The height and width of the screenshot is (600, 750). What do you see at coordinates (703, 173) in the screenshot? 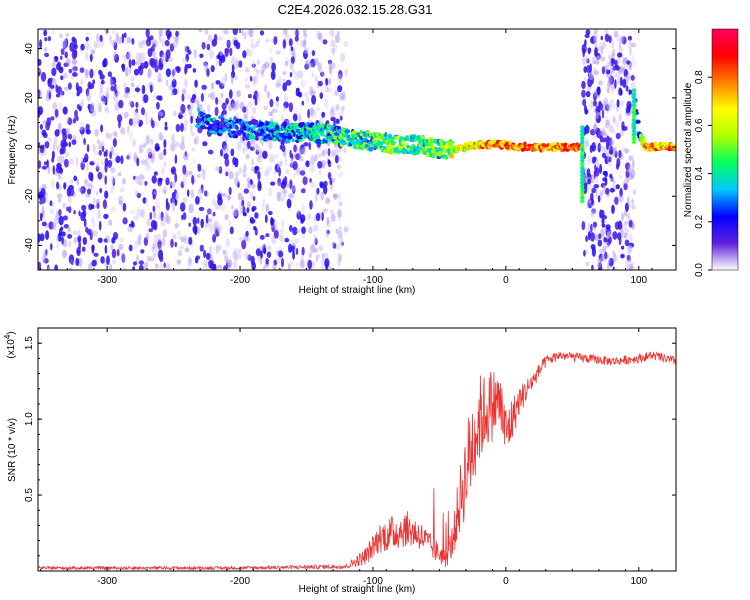
I see `colorbar-ticks: 0.00.20.40.60.8` at bounding box center [703, 173].